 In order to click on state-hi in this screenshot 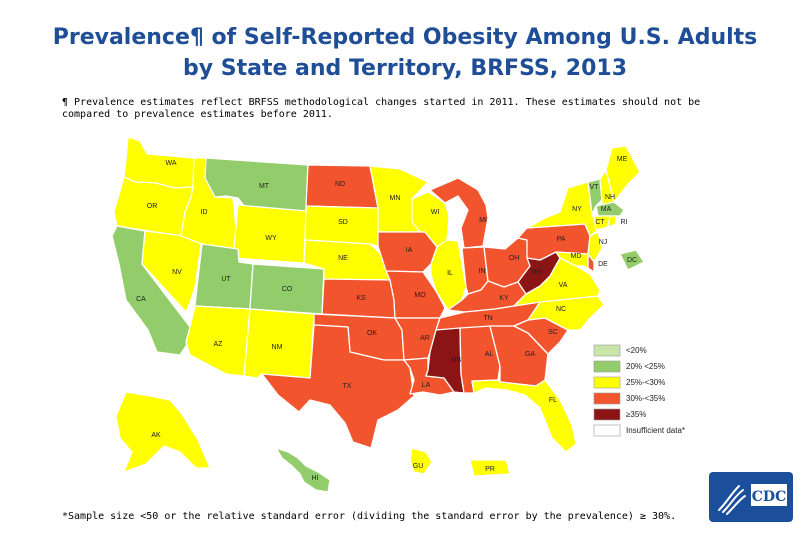, I will do `click(303, 470)`.